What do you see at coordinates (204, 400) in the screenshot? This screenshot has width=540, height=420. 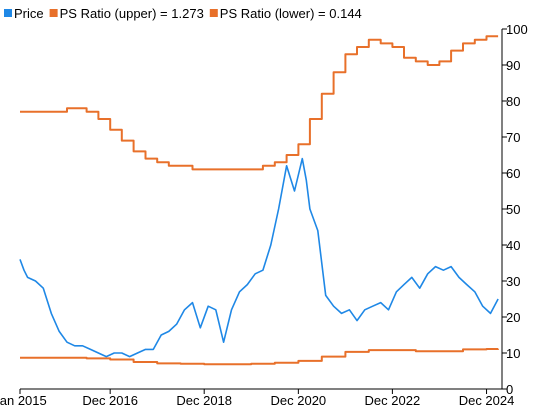 I see `x-tick-label: Dec 2018` at bounding box center [204, 400].